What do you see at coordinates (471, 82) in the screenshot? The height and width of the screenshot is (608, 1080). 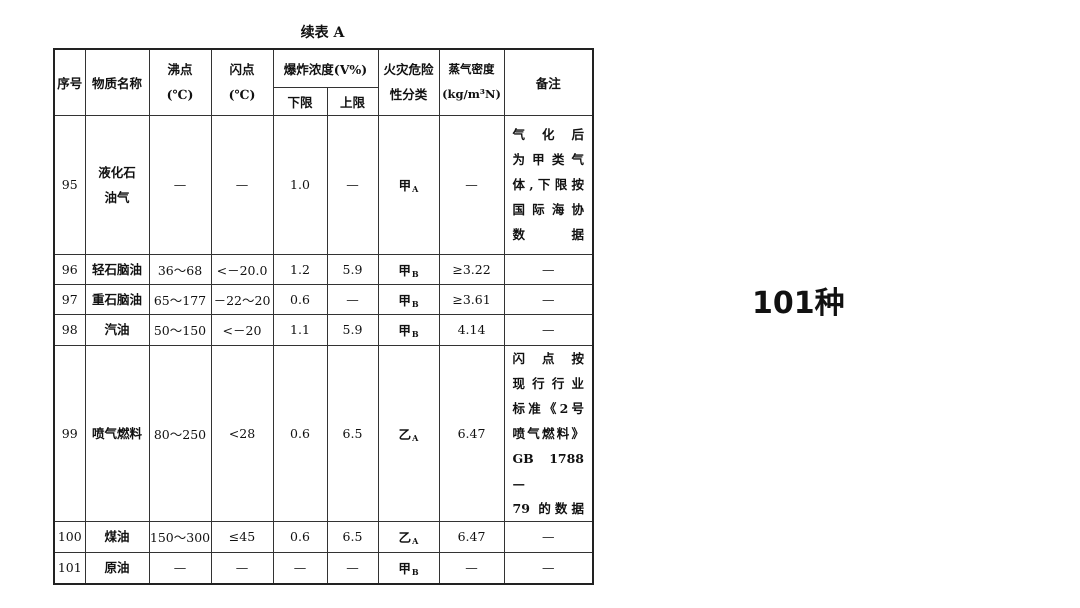 I see `header-vapor-density: 蒸气密度 (kg/m³N)` at bounding box center [471, 82].